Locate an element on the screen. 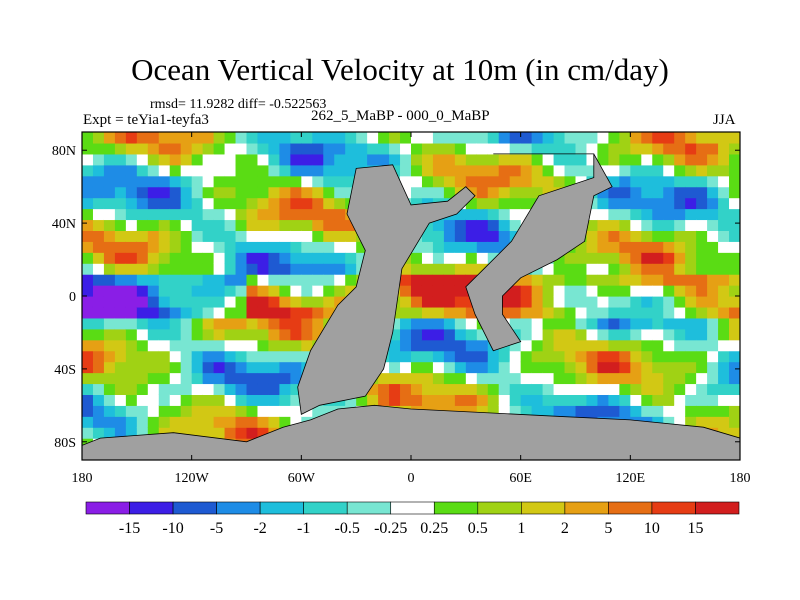  y-tick-label: 40N is located at coordinates (64, 224).